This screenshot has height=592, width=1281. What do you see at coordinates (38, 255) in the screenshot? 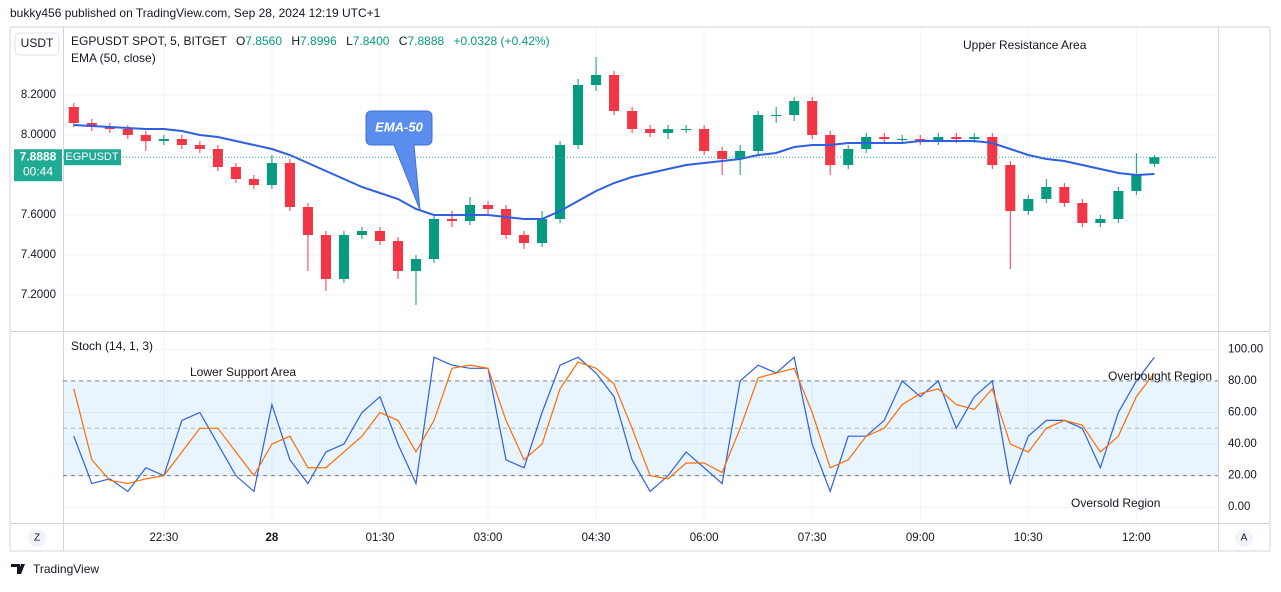
I see `y-tick-label: 7.4000` at bounding box center [38, 255].